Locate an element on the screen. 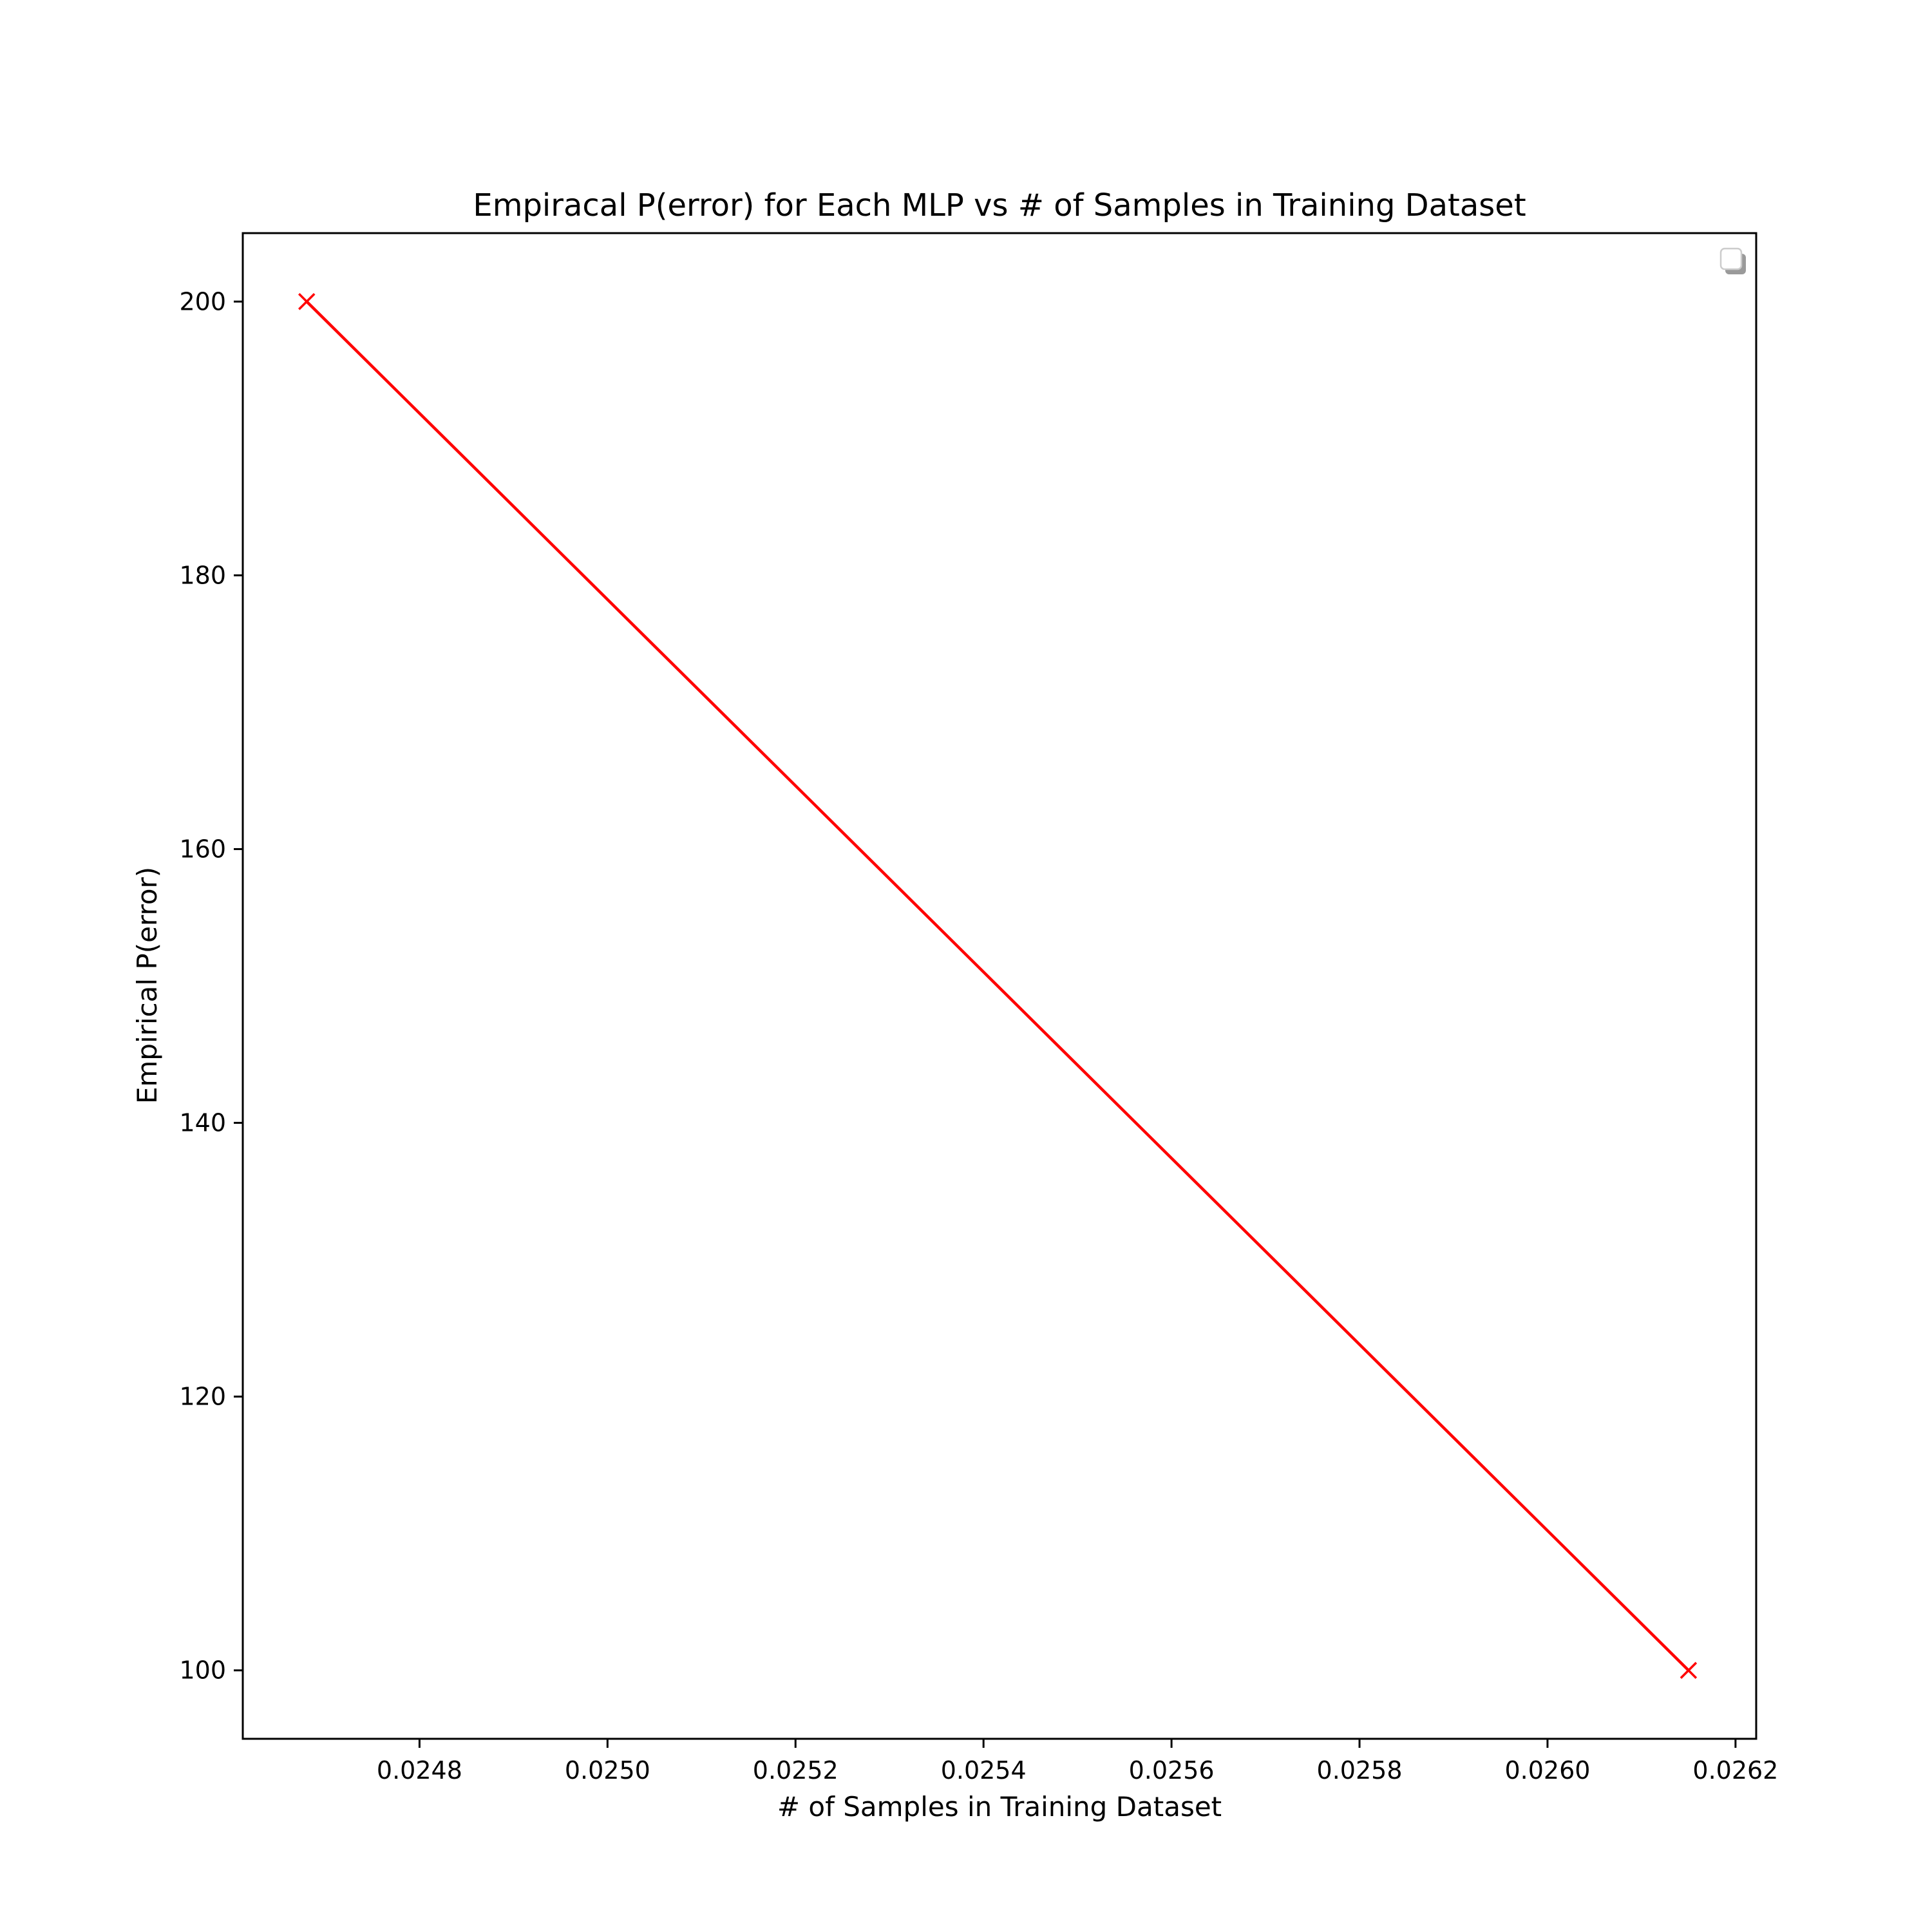  x-tick-label: 0.0258 is located at coordinates (1360, 1770).